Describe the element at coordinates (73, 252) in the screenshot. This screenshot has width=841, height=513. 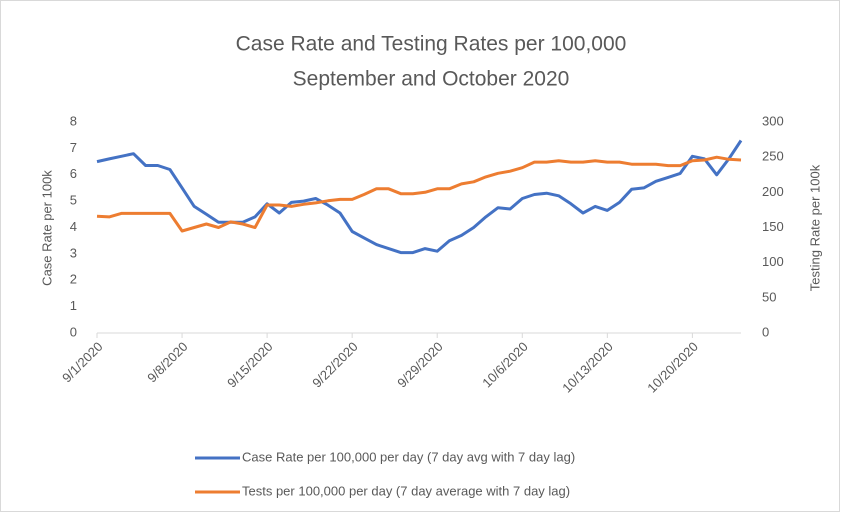
I see `y-tick-label: 3` at that location.